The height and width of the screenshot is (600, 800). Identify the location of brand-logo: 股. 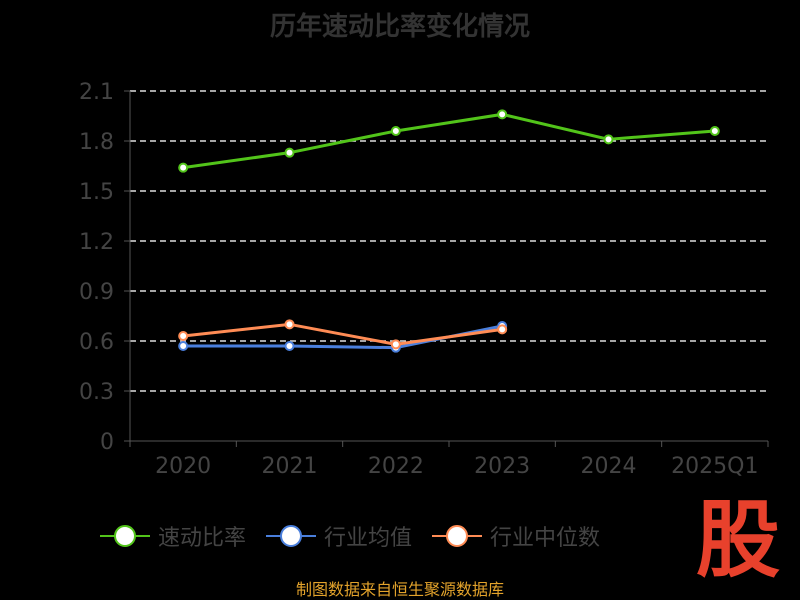
(737, 540).